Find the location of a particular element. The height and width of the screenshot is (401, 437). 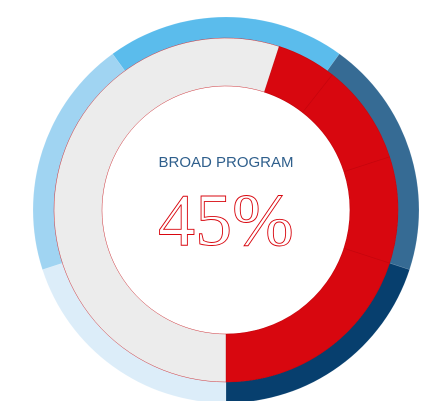

ring-segment is located at coordinates (371, 210).